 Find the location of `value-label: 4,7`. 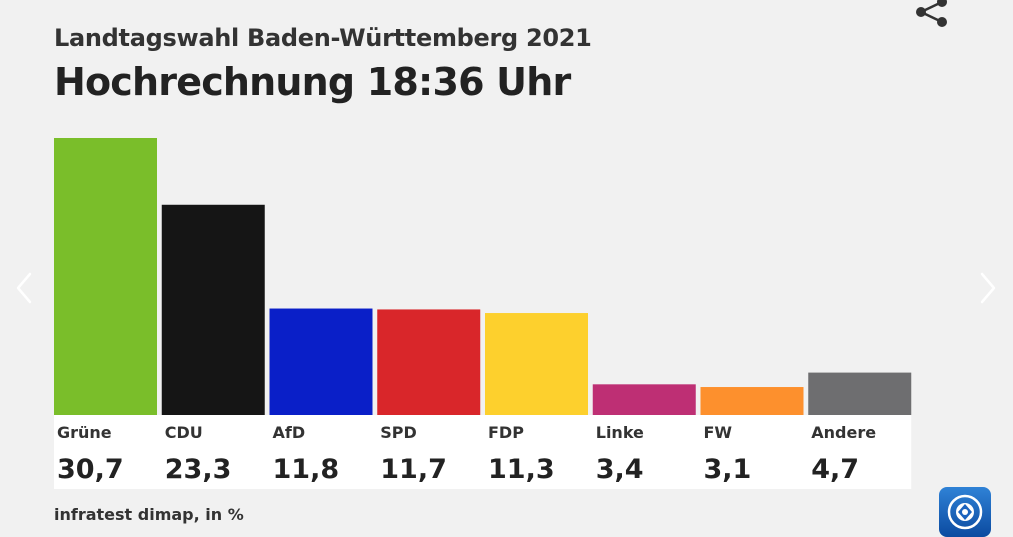

value-label: 4,7 is located at coordinates (835, 469).